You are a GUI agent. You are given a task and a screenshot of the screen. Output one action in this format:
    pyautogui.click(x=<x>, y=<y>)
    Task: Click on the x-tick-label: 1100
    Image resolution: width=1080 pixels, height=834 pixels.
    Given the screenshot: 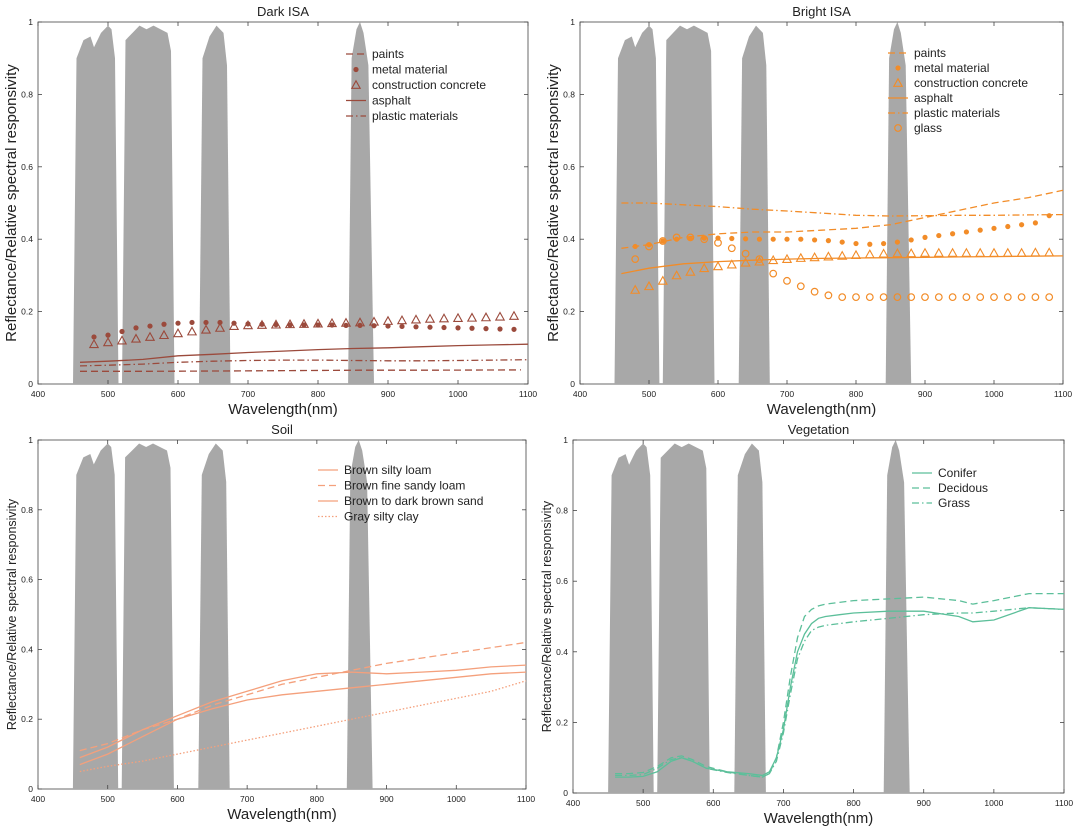 What is the action you would take?
    pyautogui.click(x=526, y=799)
    